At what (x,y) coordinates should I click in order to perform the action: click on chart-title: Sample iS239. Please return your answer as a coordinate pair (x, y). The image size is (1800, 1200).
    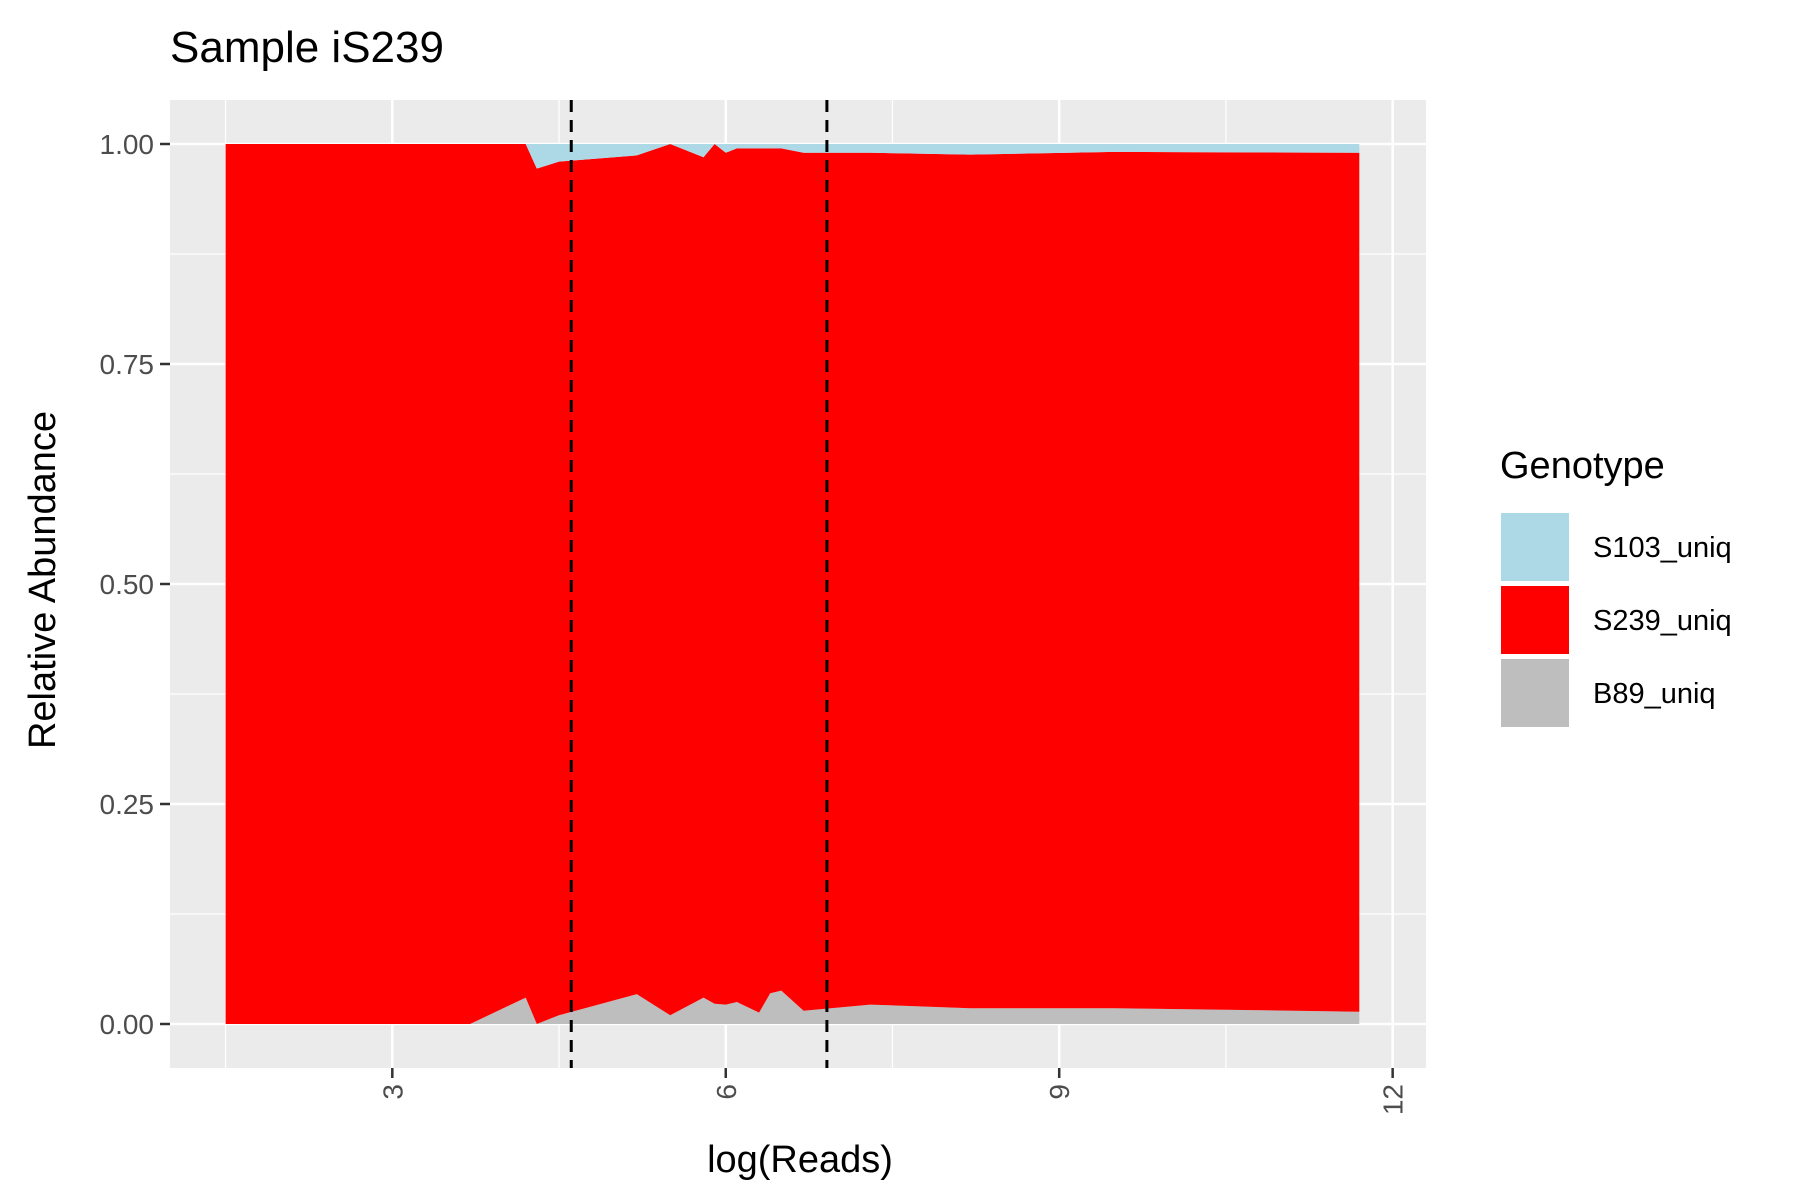
    Looking at the image, I should click on (307, 47).